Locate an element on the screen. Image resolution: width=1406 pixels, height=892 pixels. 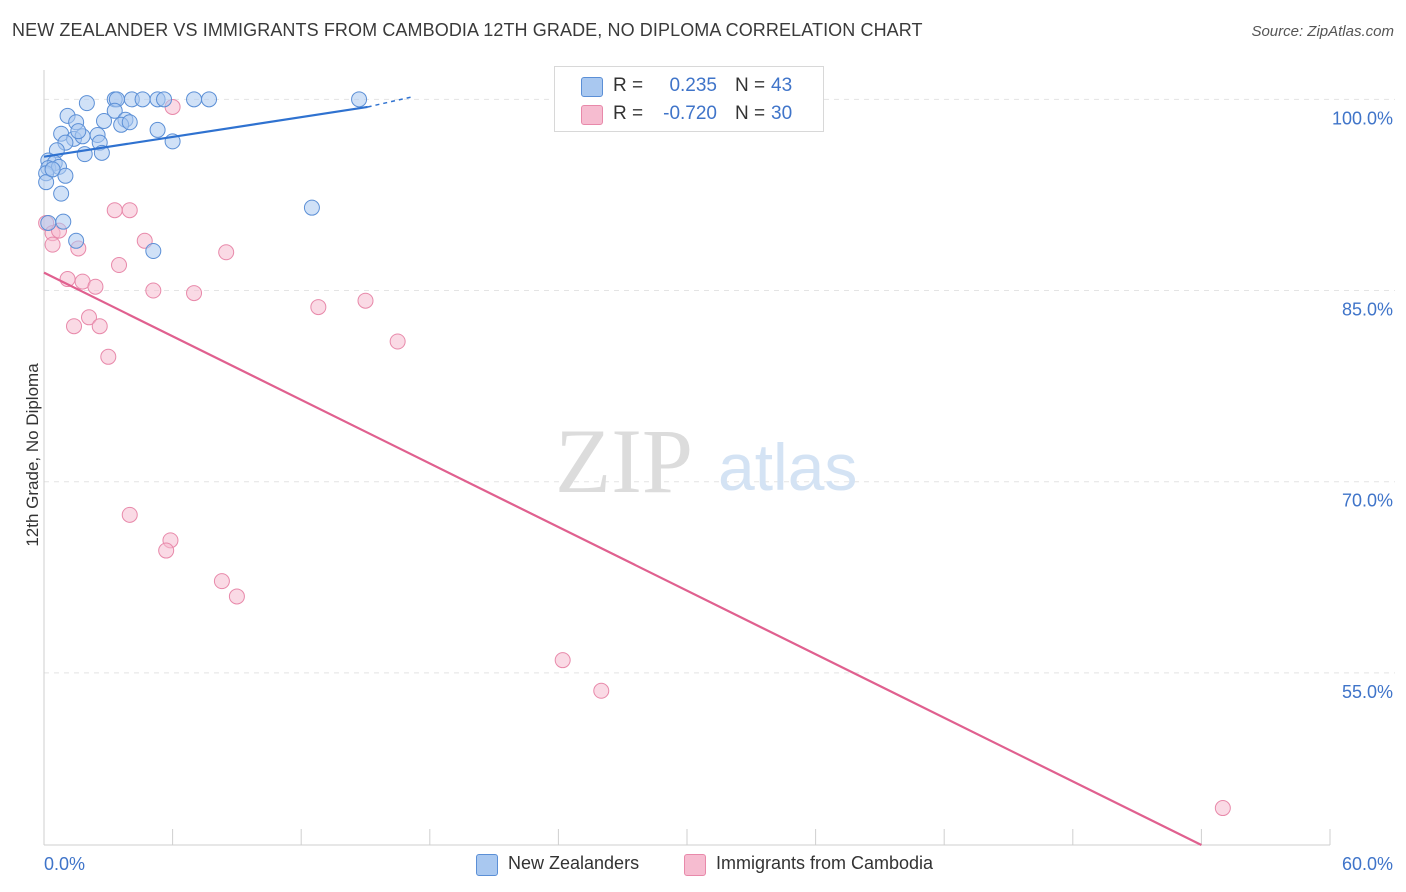
y-tick-label: 55.0% is located at coordinates (1367, 692).